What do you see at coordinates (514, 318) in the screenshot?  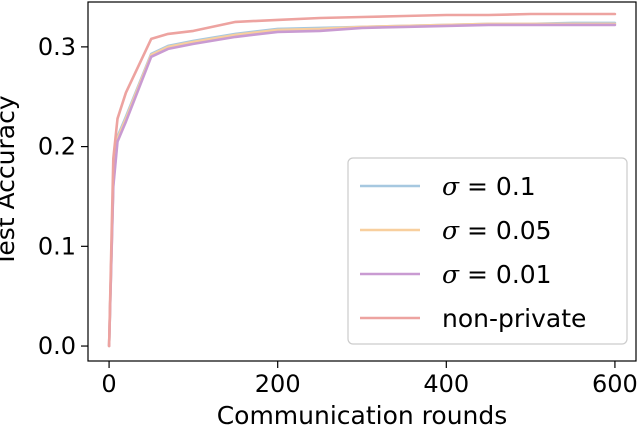 I see `legend-label-4: non-private` at bounding box center [514, 318].